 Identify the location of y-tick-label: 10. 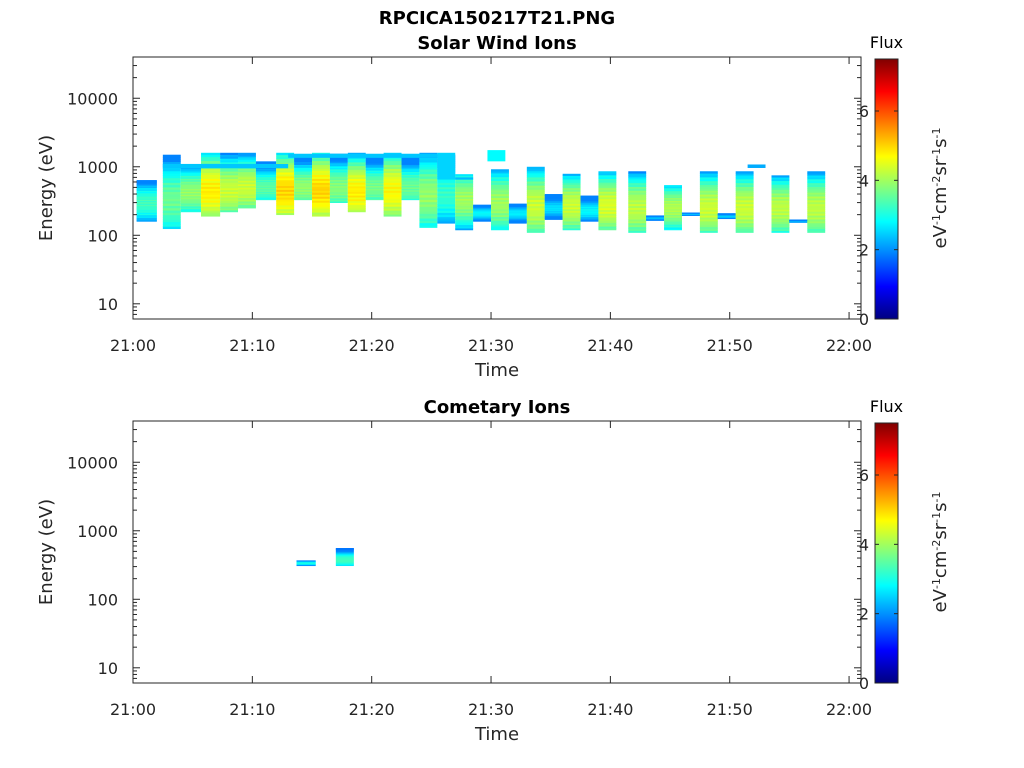
(108, 668).